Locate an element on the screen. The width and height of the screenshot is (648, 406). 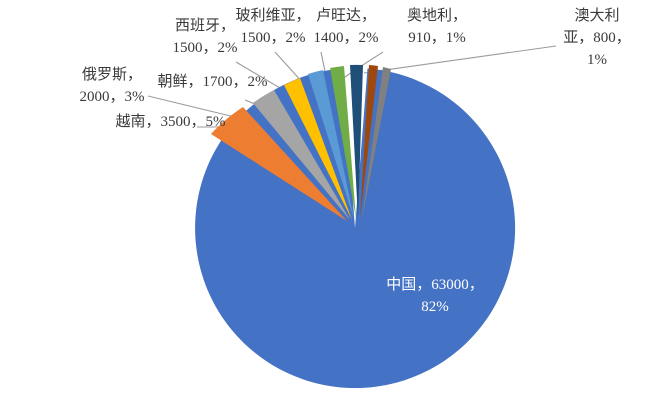
pie-label-austria: 奥地利， 910，1% is located at coordinates (436, 27).